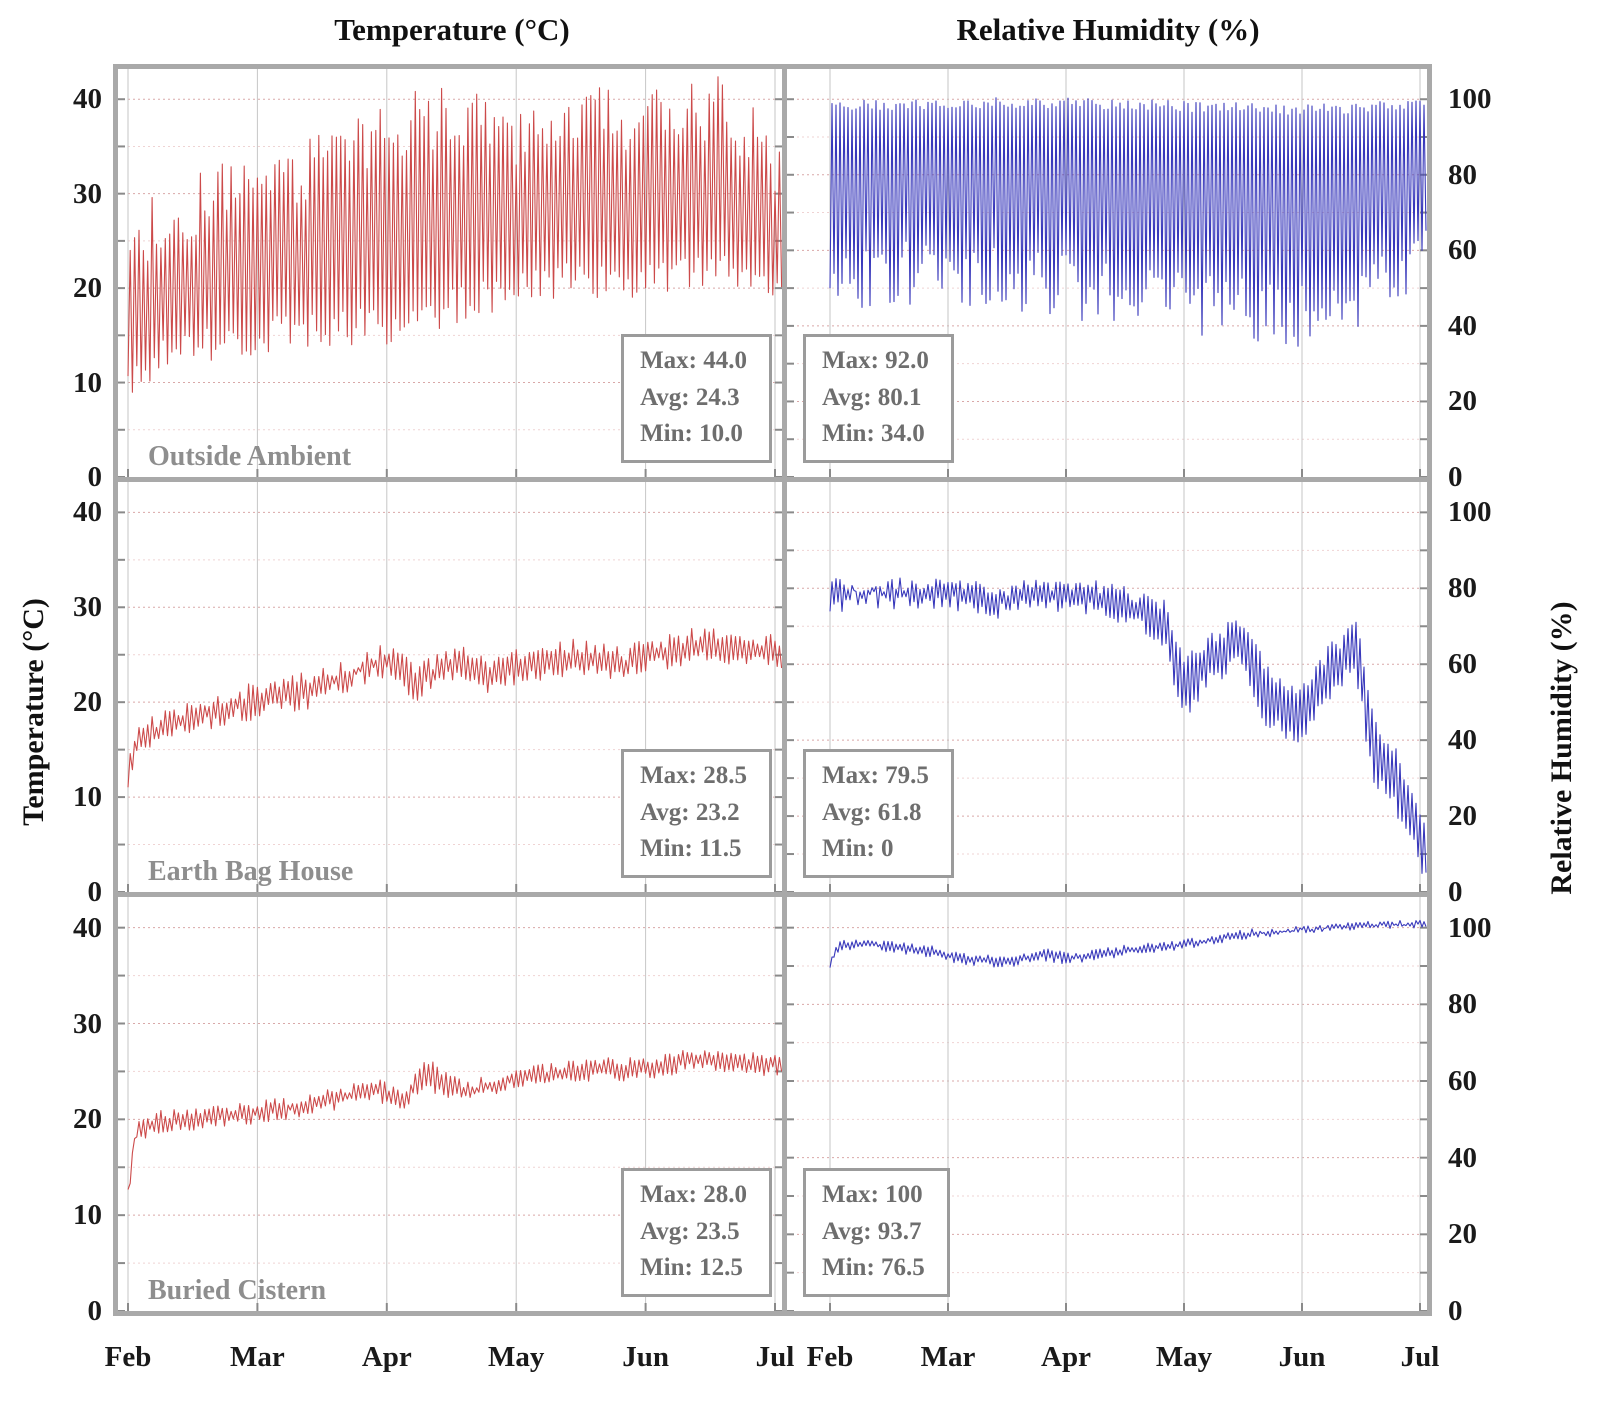  What do you see at coordinates (691, 848) in the screenshot?
I see `stat-min: Min: 11.5` at bounding box center [691, 848].